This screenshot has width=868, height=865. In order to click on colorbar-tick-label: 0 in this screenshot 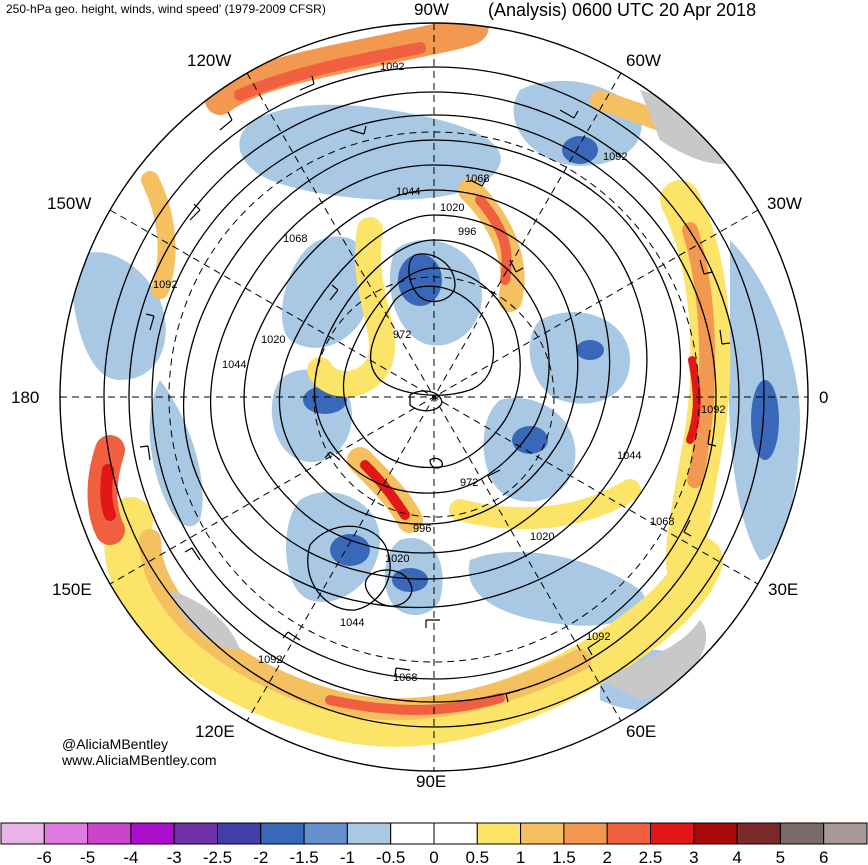, I will do `click(433, 856)`.